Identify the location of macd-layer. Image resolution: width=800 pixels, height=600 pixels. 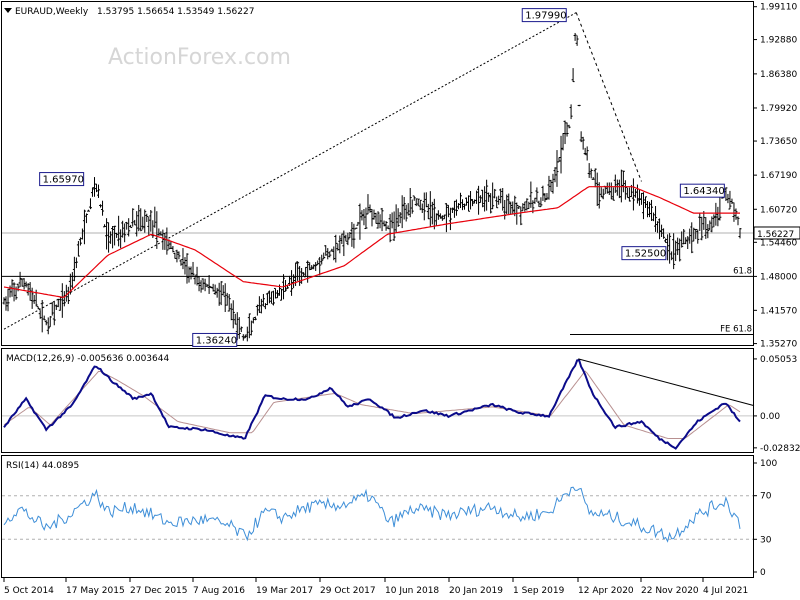
(378, 404).